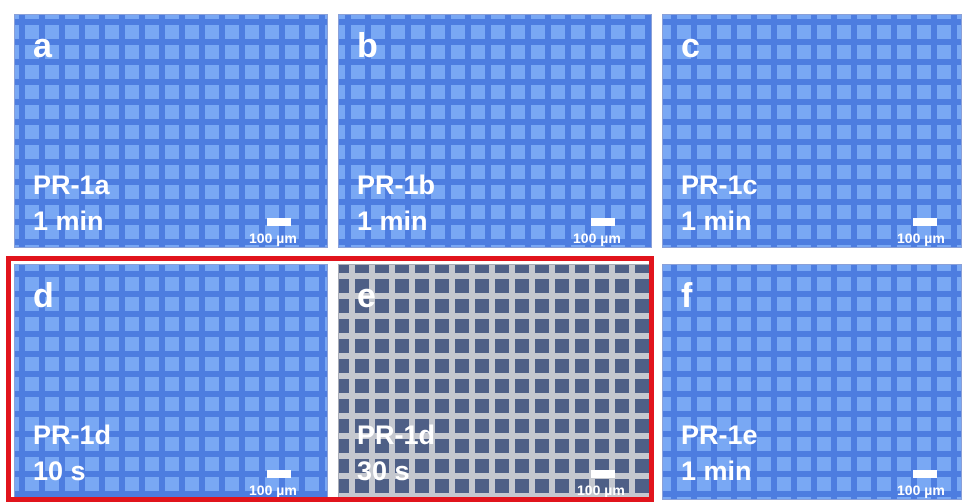 This screenshot has width=962, height=502. Describe the element at coordinates (42, 46) in the screenshot. I see `panel-letter: a` at that location.